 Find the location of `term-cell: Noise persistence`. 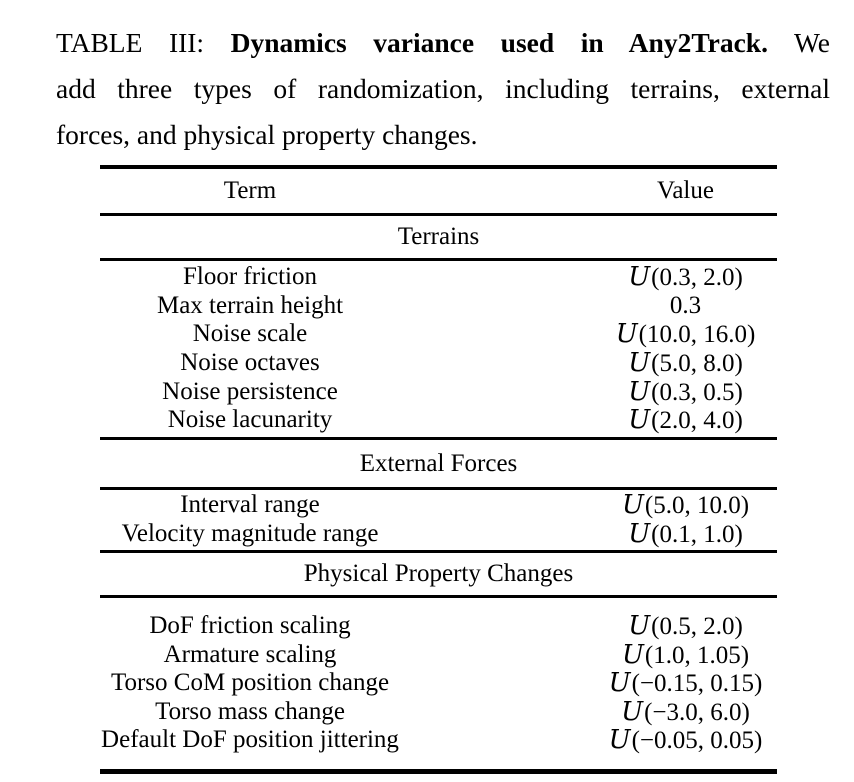

term-cell: Noise persistence is located at coordinates (250, 391).